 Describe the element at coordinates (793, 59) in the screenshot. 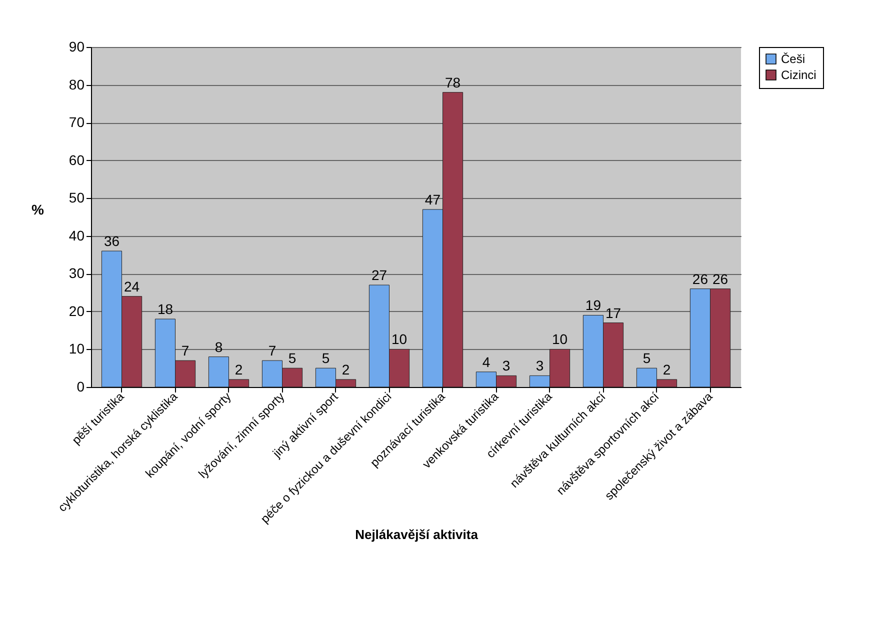

I see `legend-label: Češi` at that location.